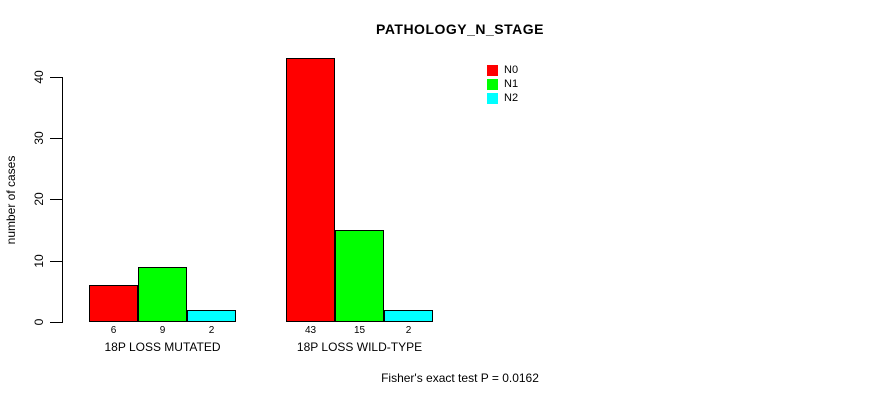 This screenshot has height=400, width=890. What do you see at coordinates (511, 70) in the screenshot?
I see `legend-label-n0: N0` at bounding box center [511, 70].